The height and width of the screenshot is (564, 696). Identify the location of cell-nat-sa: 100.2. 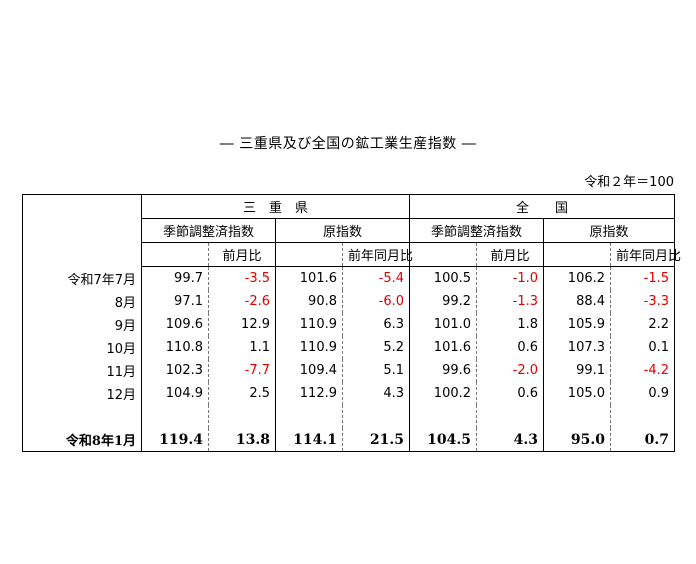
(443, 393).